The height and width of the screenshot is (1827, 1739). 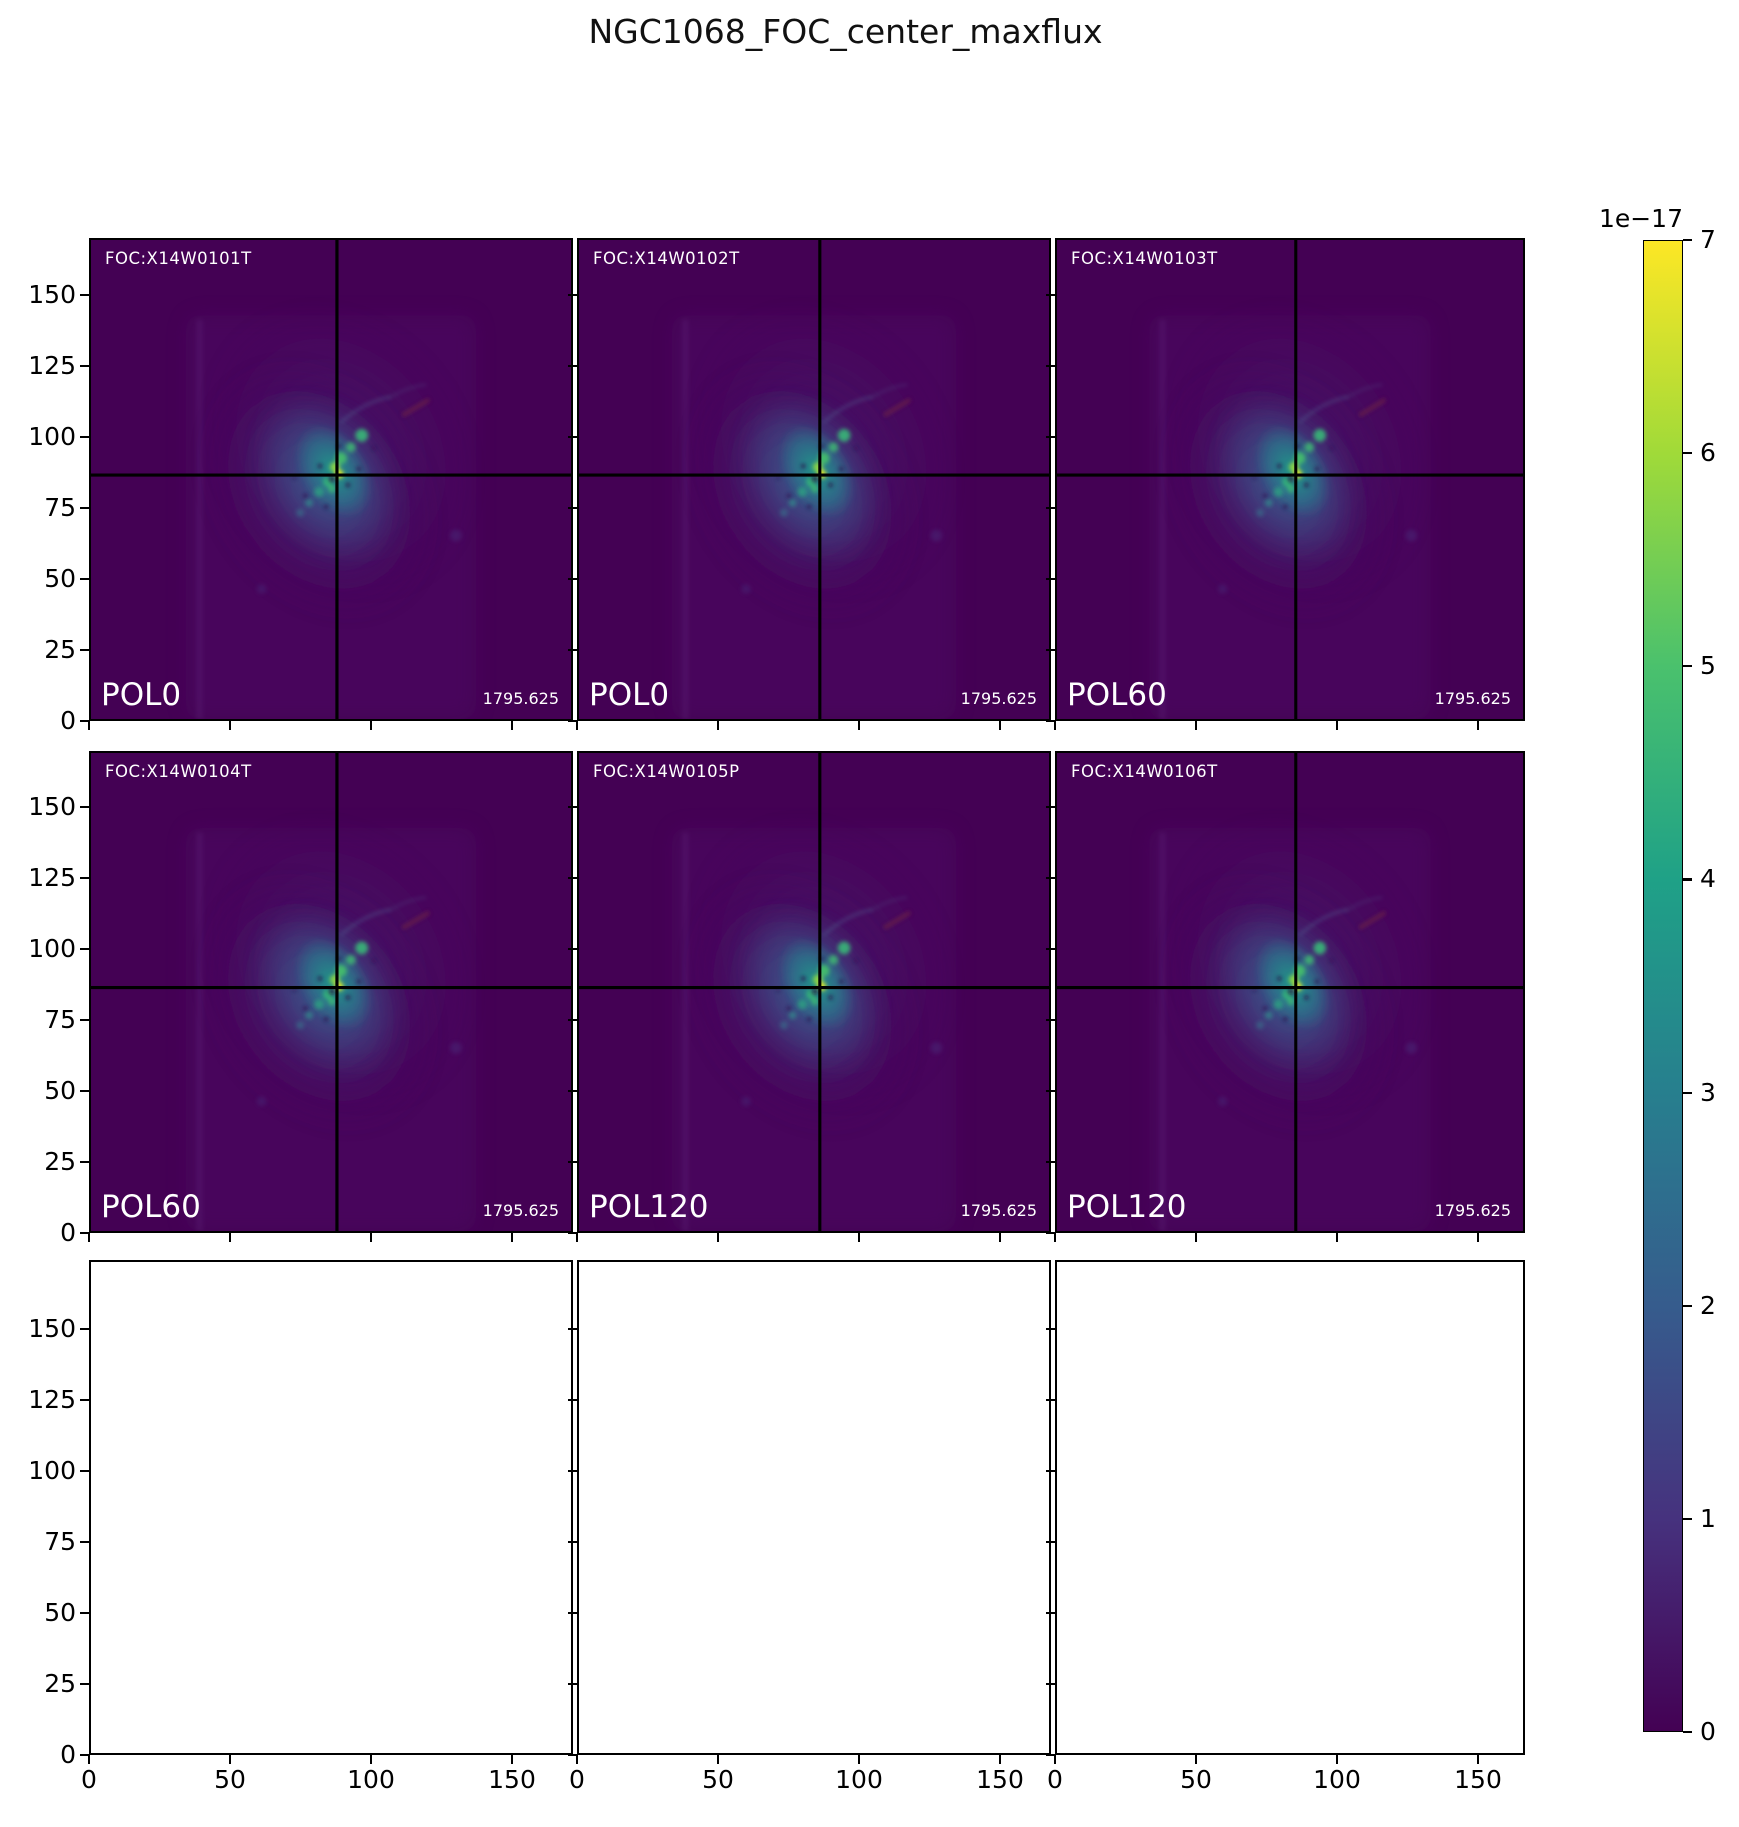 What do you see at coordinates (178, 258) in the screenshot?
I see `obs-id-label: FOC:X14W0101T` at bounding box center [178, 258].